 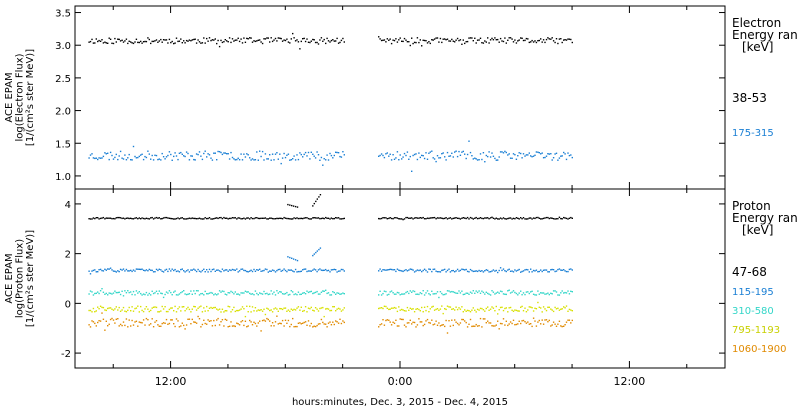 I want to click on y-tick-label: 4, so click(x=68, y=205).